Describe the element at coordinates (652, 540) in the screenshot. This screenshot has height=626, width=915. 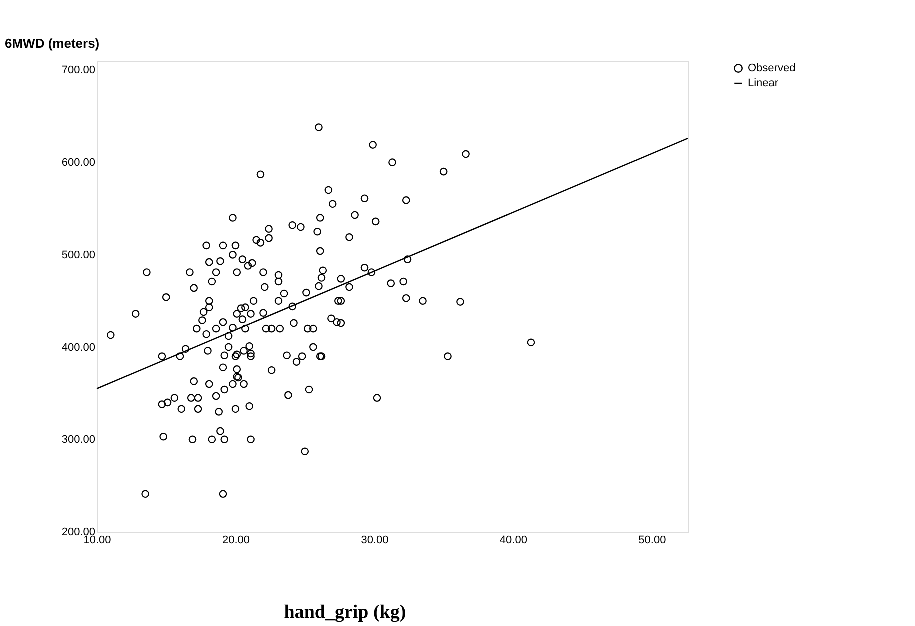
I see `x-tick-label: 50.00` at that location.